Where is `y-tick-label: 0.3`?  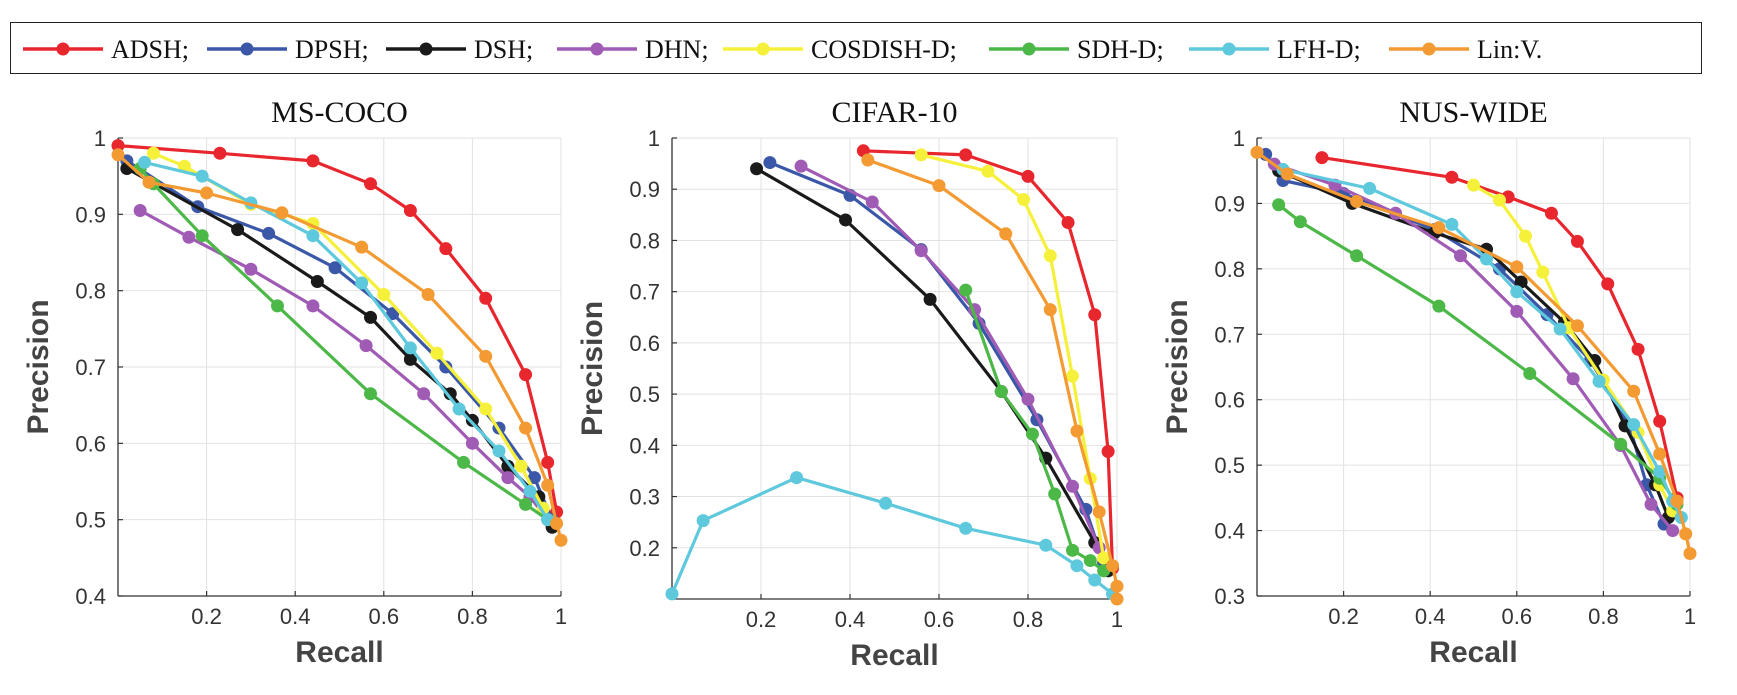
y-tick-label: 0.3 is located at coordinates (1229, 596).